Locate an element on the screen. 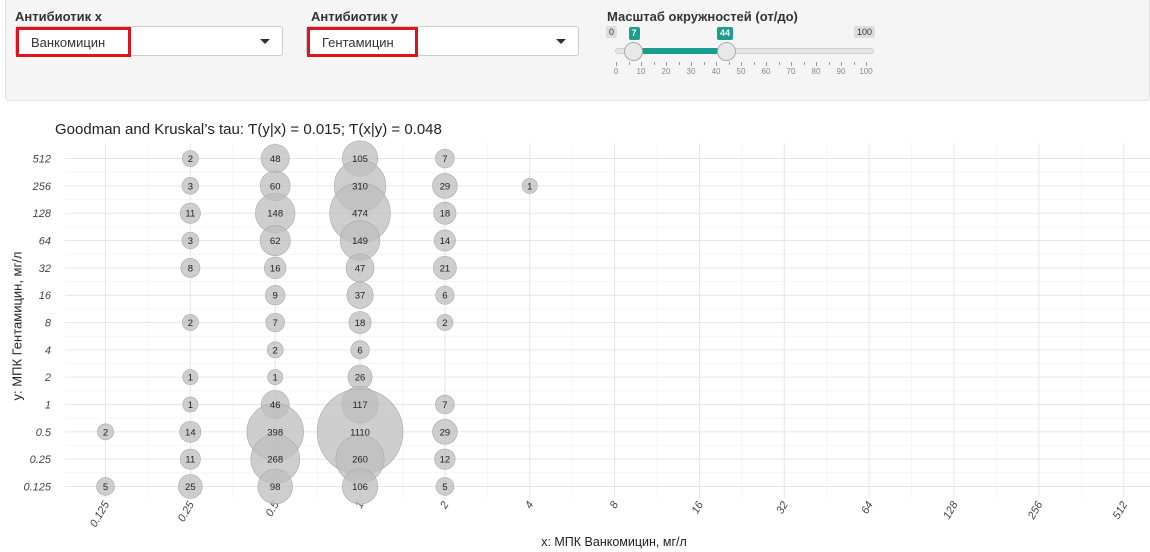 This screenshot has width=1150, height=552. bubble-count-label: 260 is located at coordinates (360, 460).